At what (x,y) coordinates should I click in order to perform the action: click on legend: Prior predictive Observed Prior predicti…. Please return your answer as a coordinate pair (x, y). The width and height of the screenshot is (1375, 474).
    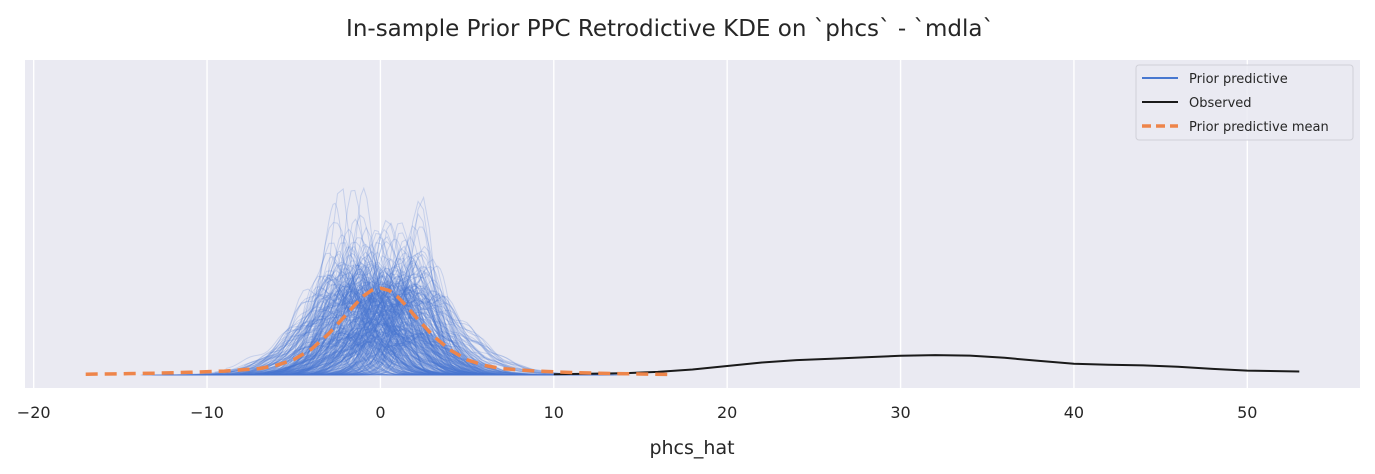
    Looking at the image, I should click on (1244, 102).